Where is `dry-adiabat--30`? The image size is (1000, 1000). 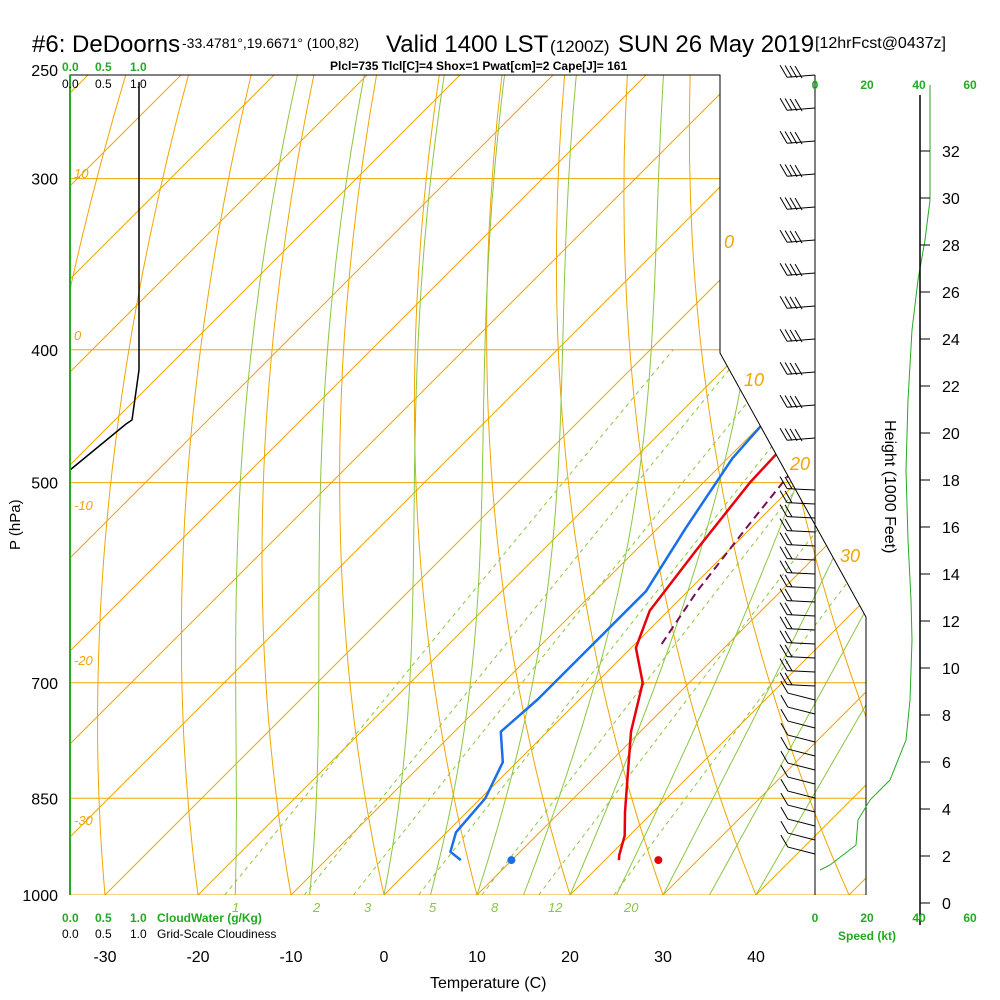 dry-adiabat--30 is located at coordinates (144, 485).